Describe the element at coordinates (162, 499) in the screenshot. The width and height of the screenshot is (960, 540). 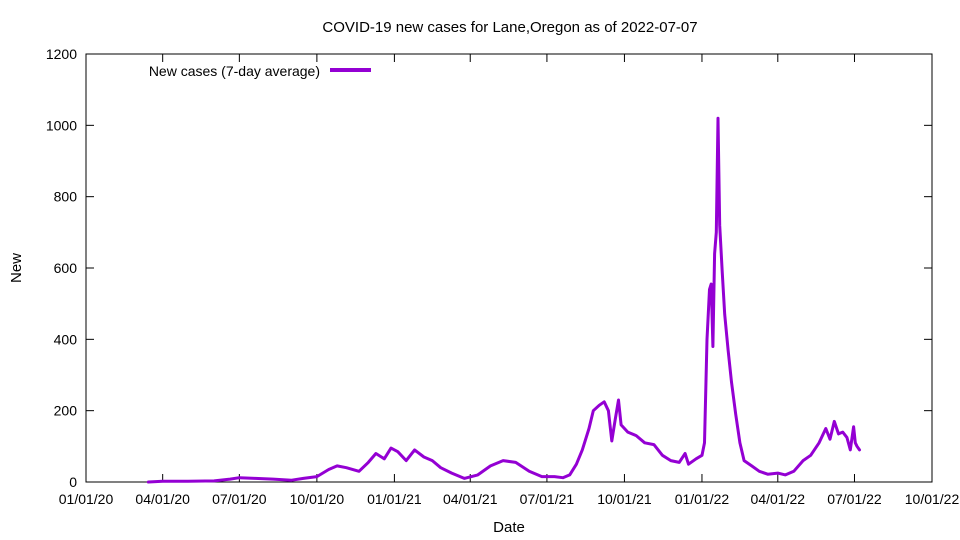
I see `x-tick-label: 04/01/20` at that location.